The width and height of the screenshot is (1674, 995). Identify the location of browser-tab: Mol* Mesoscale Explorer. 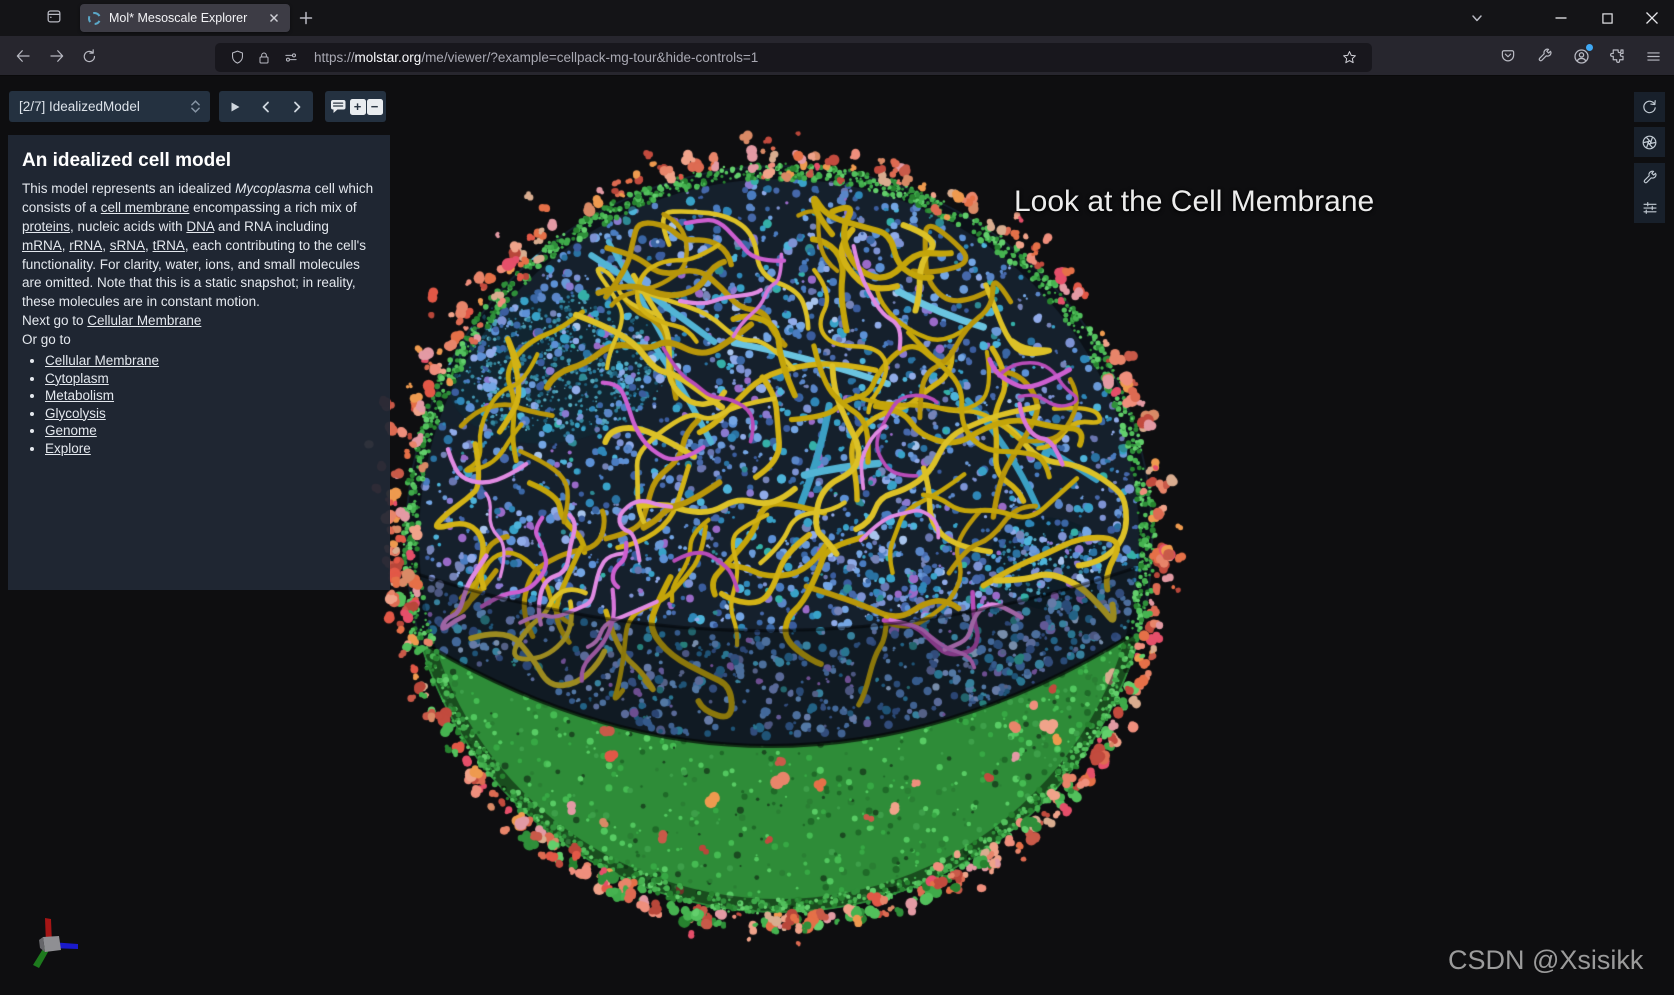
(185, 18).